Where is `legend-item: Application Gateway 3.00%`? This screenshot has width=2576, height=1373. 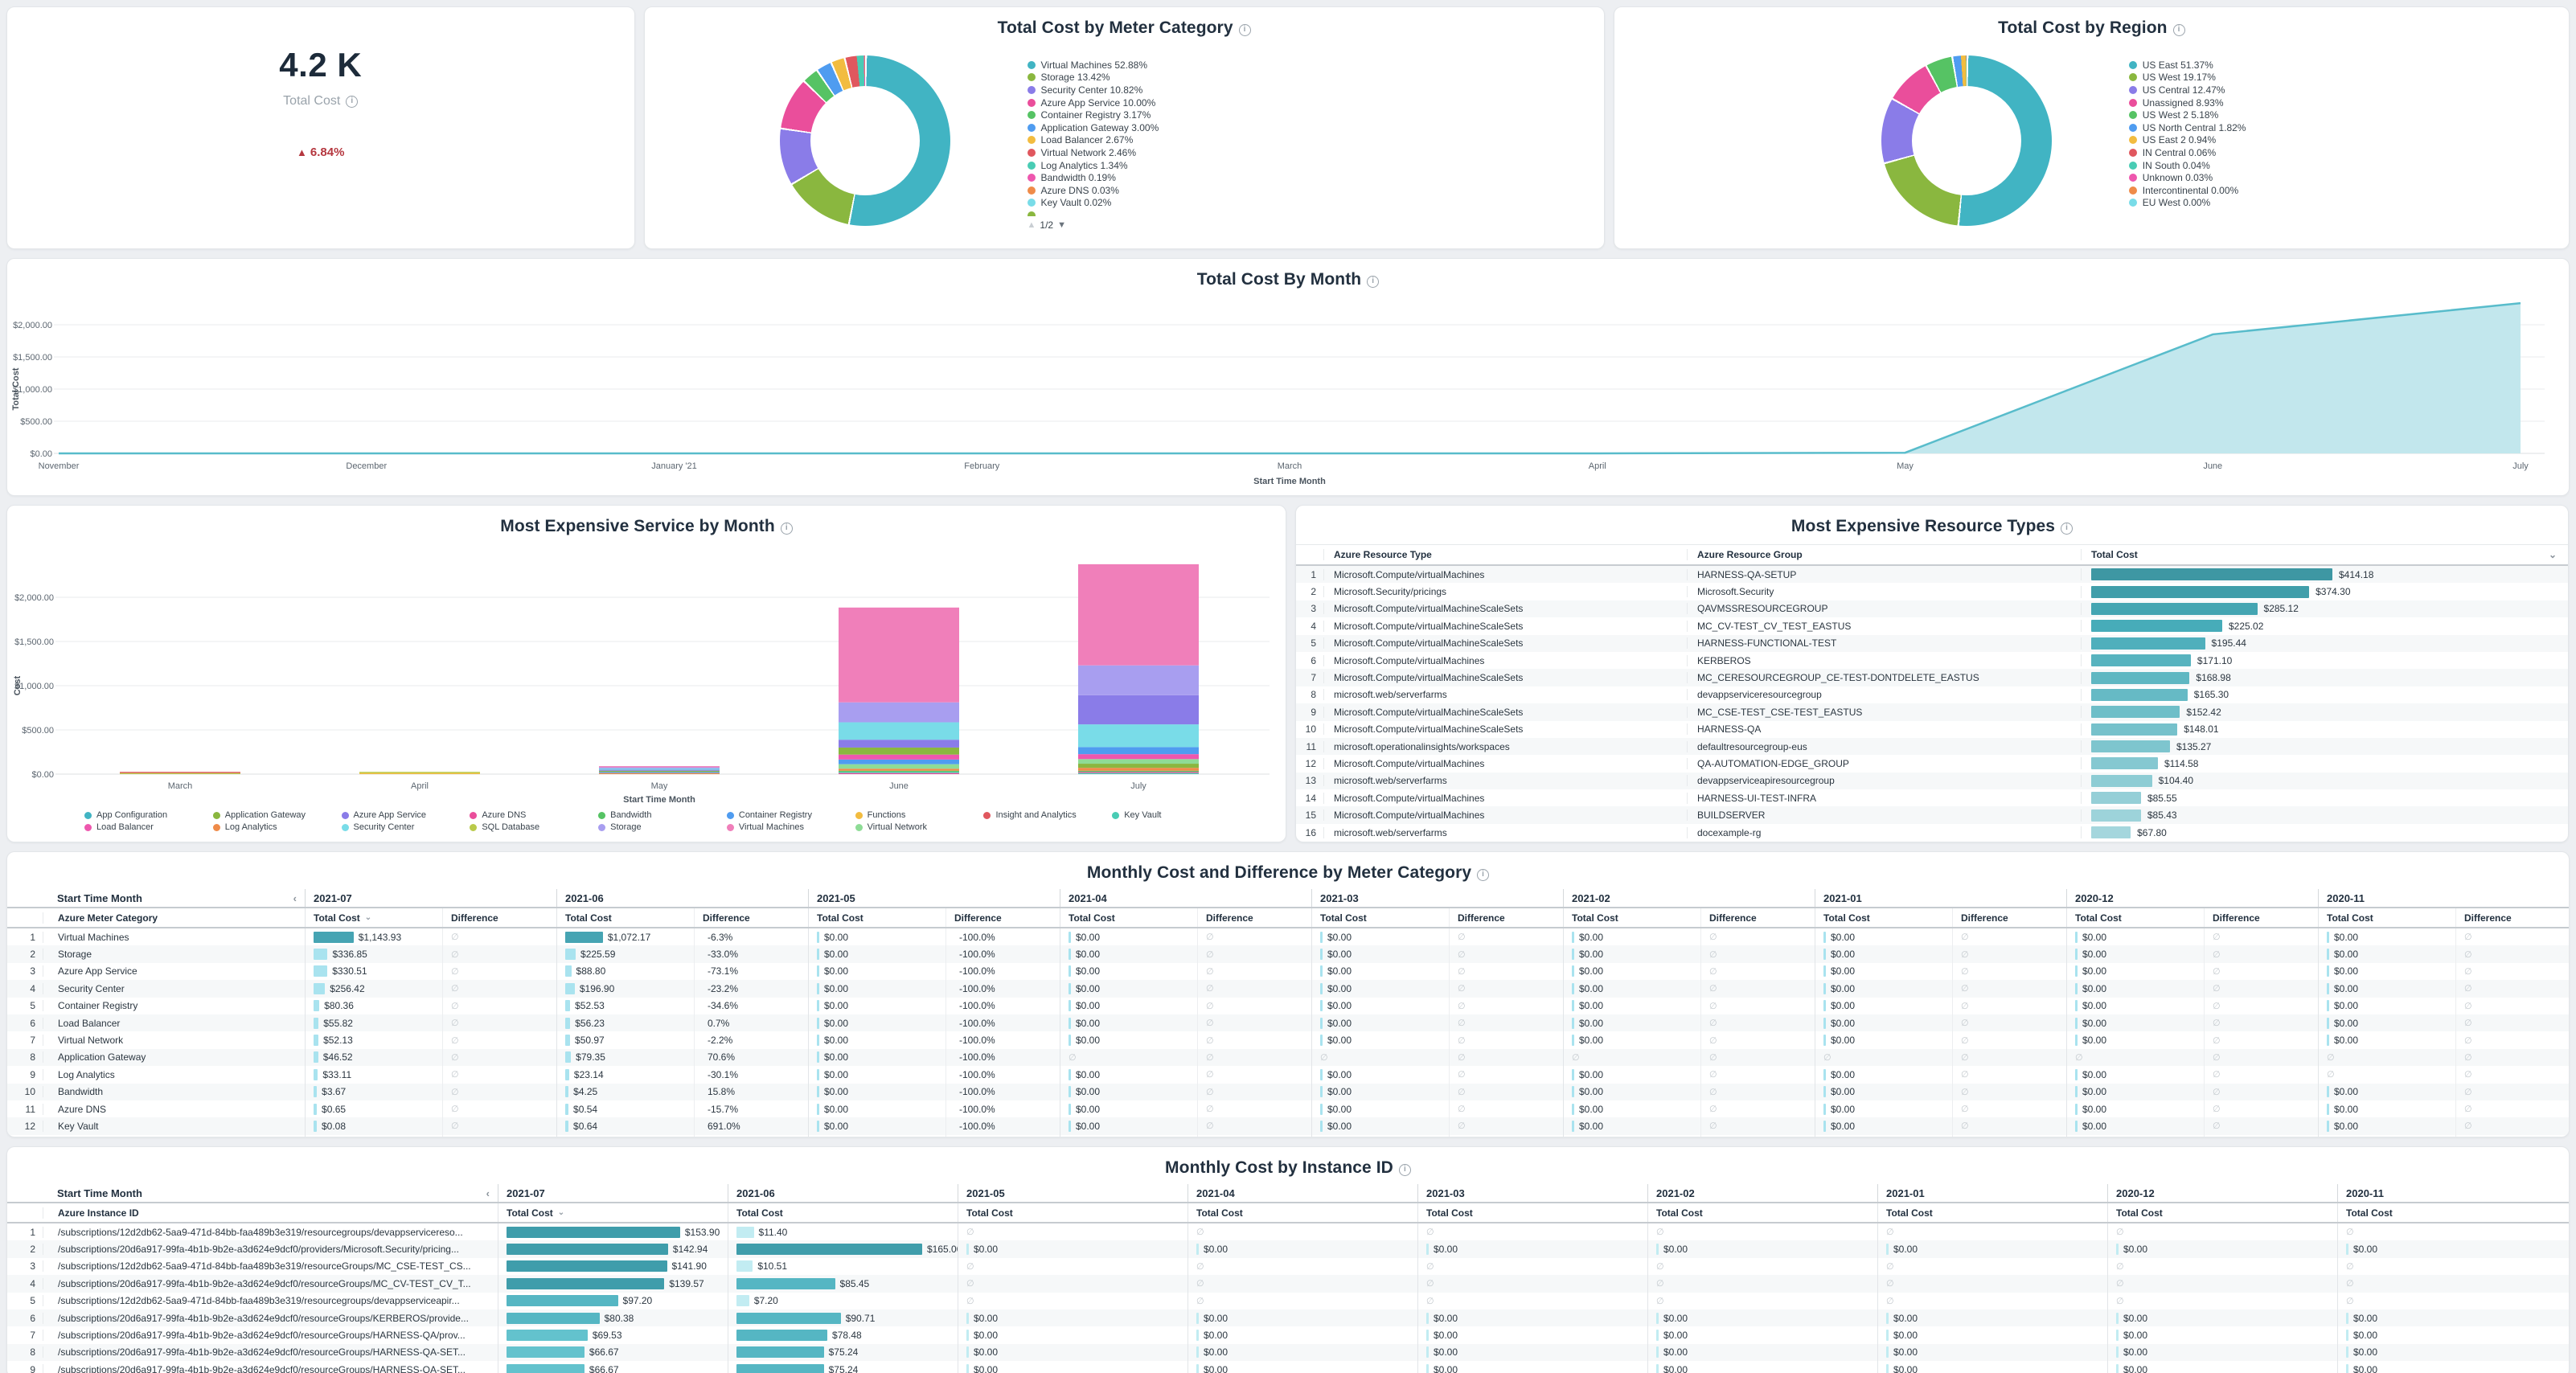 legend-item: Application Gateway 3.00% is located at coordinates (1093, 127).